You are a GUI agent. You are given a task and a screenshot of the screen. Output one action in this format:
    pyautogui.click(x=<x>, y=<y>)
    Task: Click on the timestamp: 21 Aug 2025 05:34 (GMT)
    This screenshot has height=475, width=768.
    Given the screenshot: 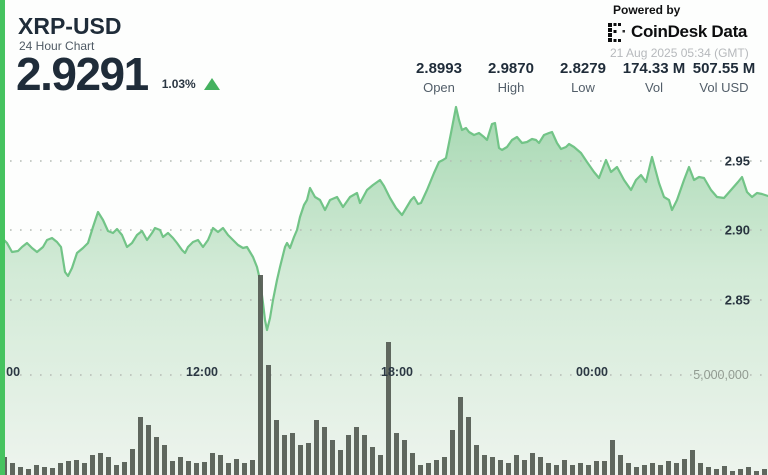 What is the action you would take?
    pyautogui.click(x=679, y=53)
    